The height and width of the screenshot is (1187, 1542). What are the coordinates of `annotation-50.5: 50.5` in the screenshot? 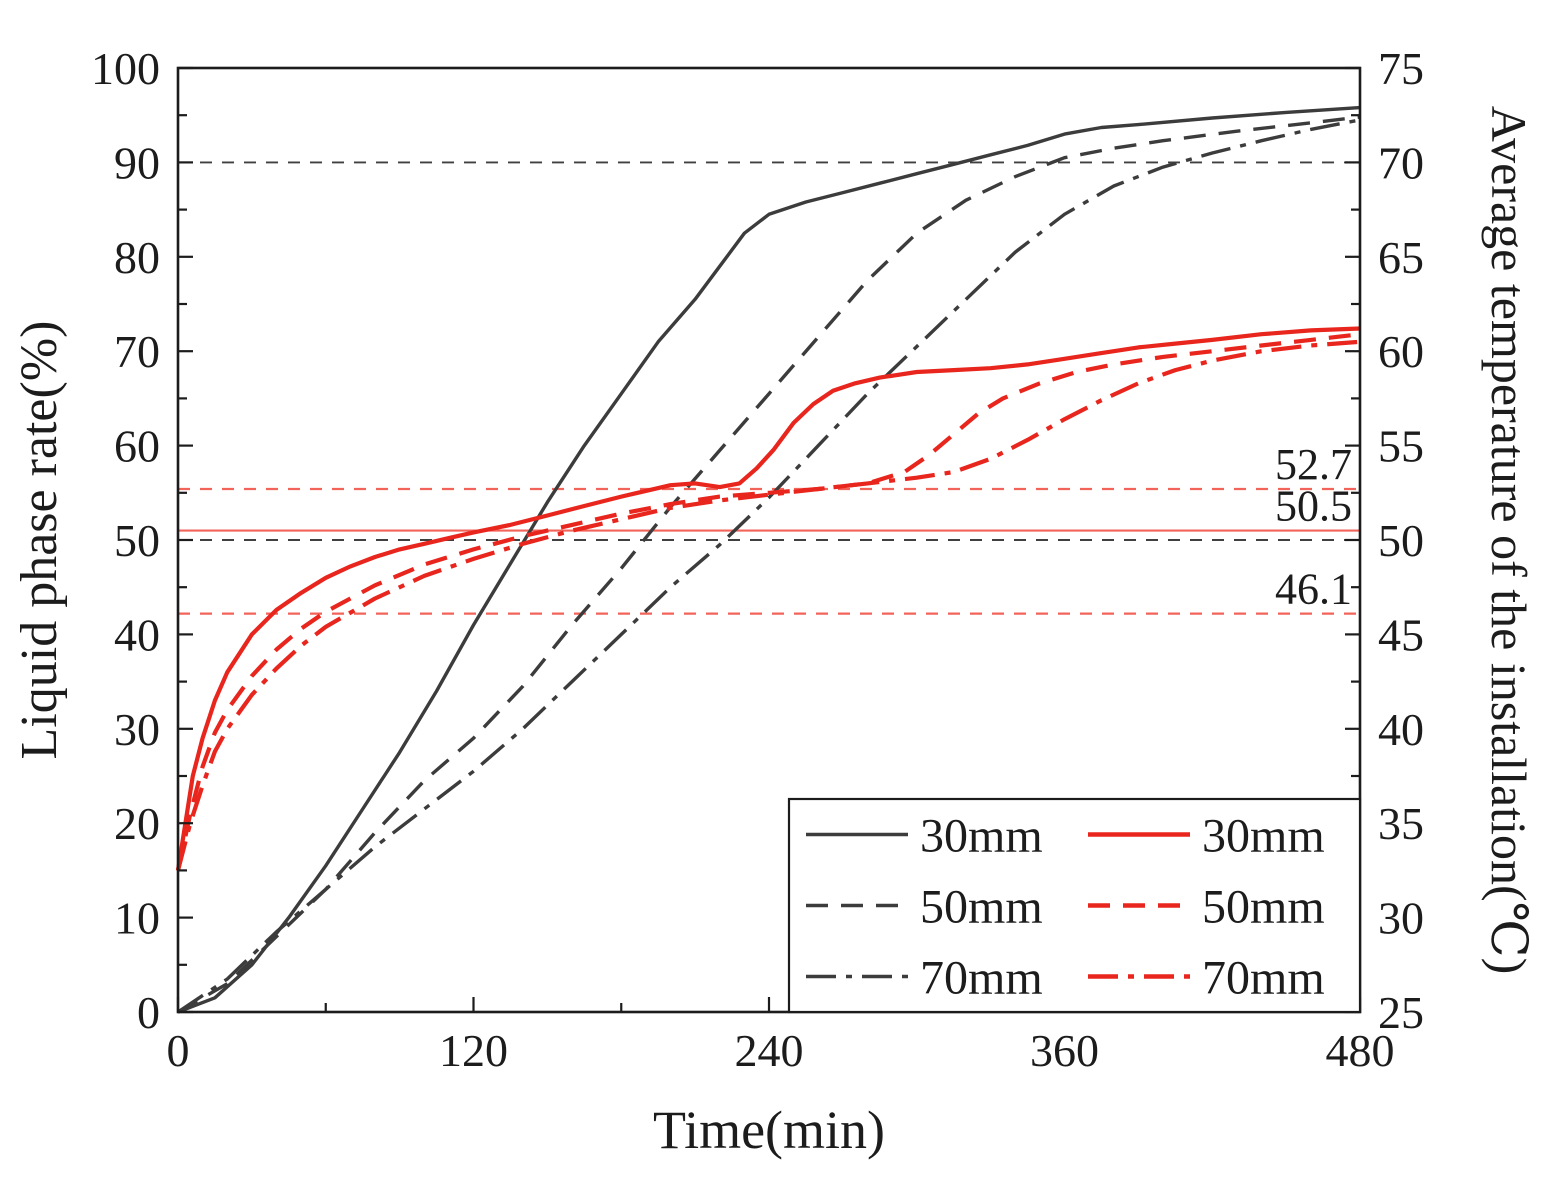 It's located at (1313, 506).